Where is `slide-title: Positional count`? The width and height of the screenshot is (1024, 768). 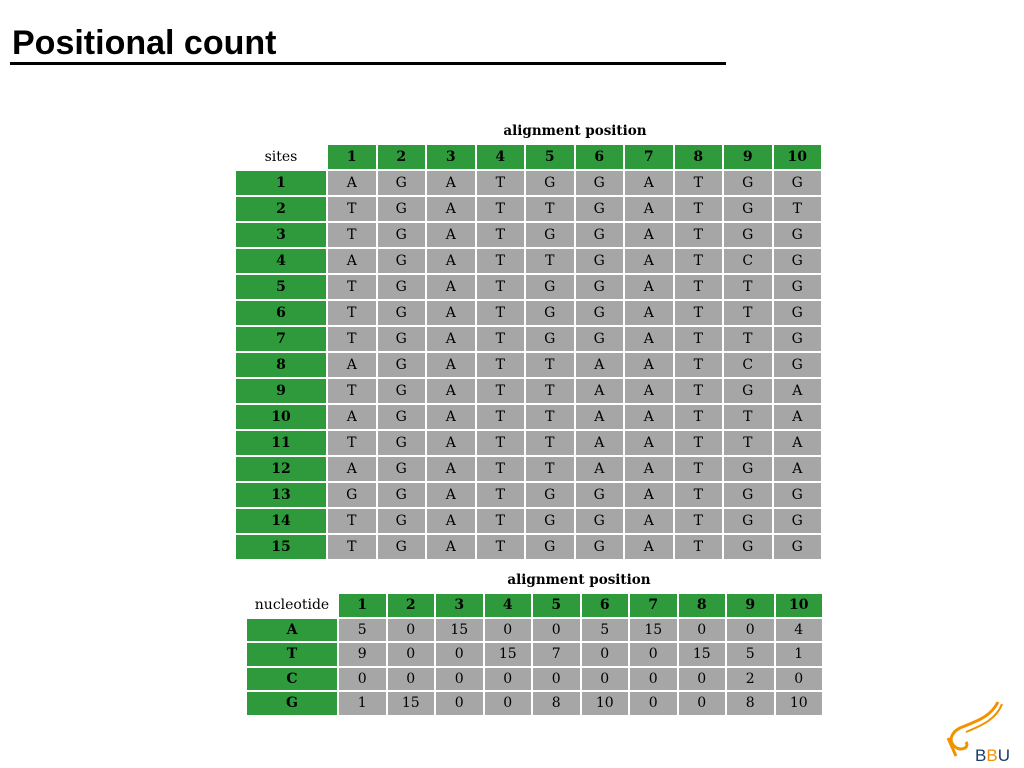 slide-title: Positional count is located at coordinates (144, 43).